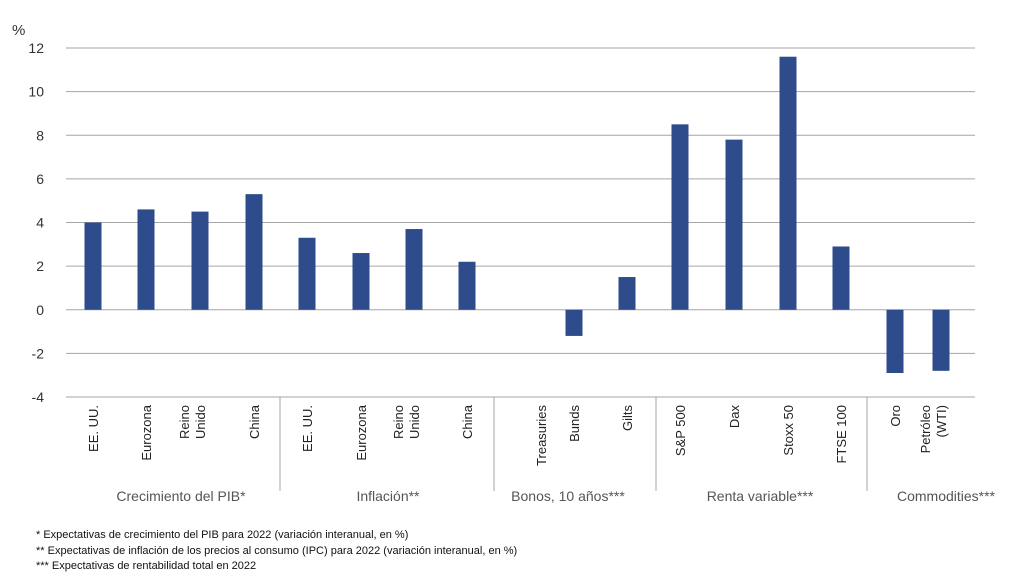 The width and height of the screenshot is (1024, 588). What do you see at coordinates (18, 30) in the screenshot?
I see `y-axis-unit: %` at bounding box center [18, 30].